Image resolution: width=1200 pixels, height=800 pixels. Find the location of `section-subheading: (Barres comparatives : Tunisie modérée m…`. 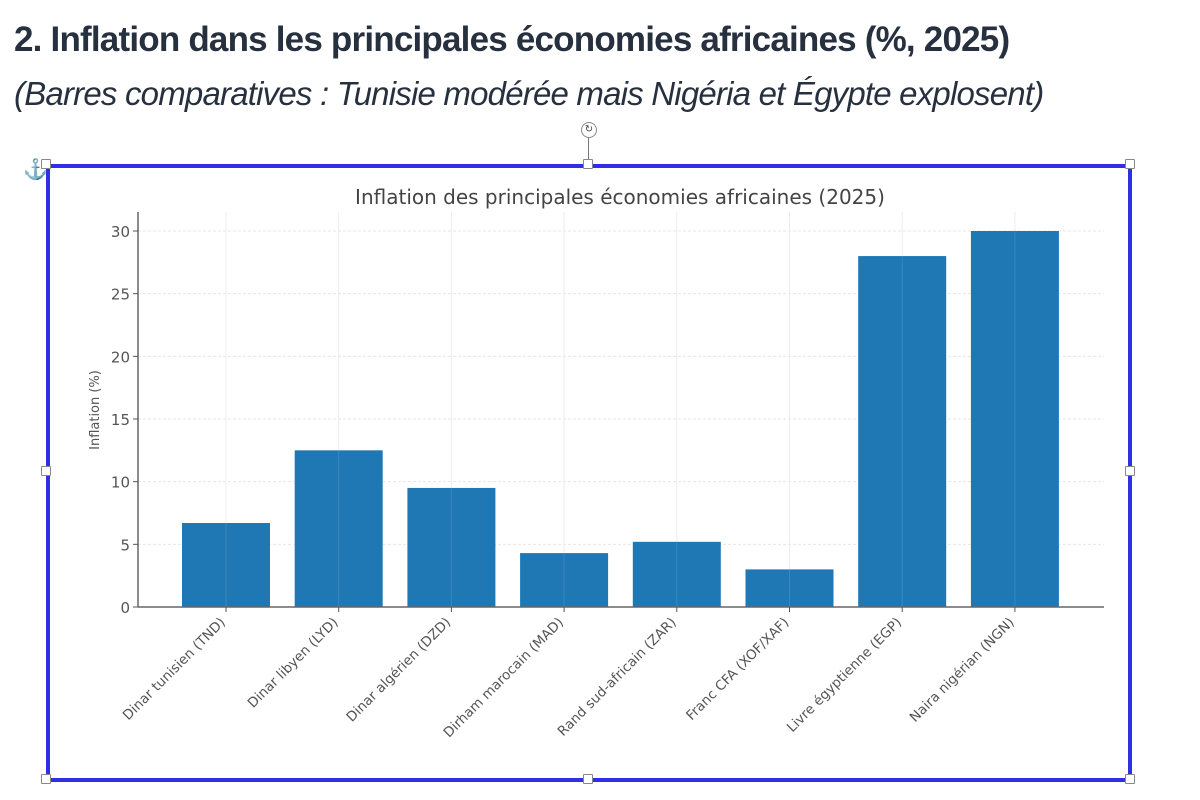

section-subheading: (Barres comparatives : Tunisie modérée m… is located at coordinates (529, 93).